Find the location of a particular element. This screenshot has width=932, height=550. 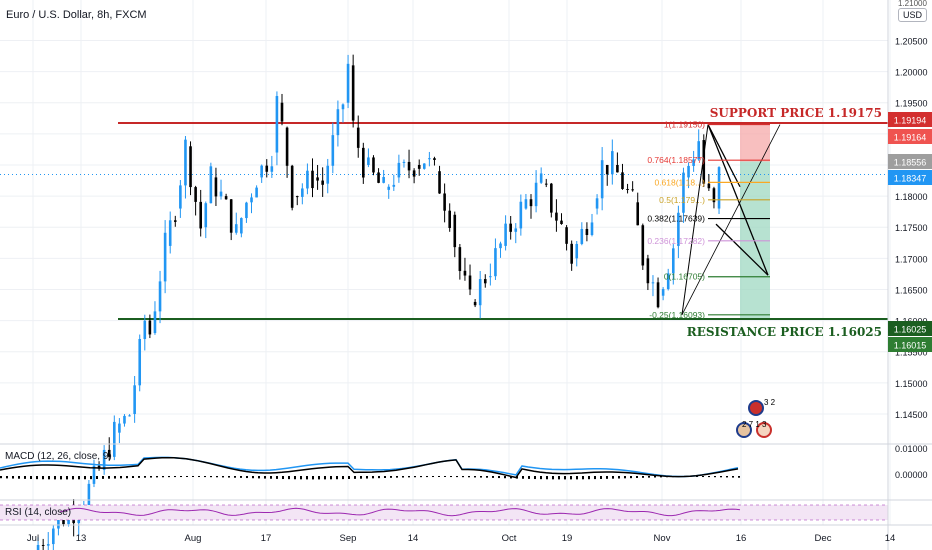

time-tick-label: Nov is located at coordinates (662, 538).